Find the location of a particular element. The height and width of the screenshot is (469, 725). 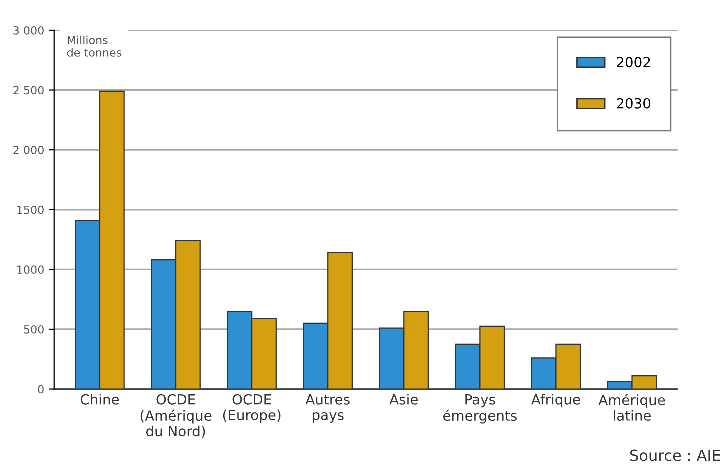

y-tick-label: 1500 is located at coordinates (31, 210).